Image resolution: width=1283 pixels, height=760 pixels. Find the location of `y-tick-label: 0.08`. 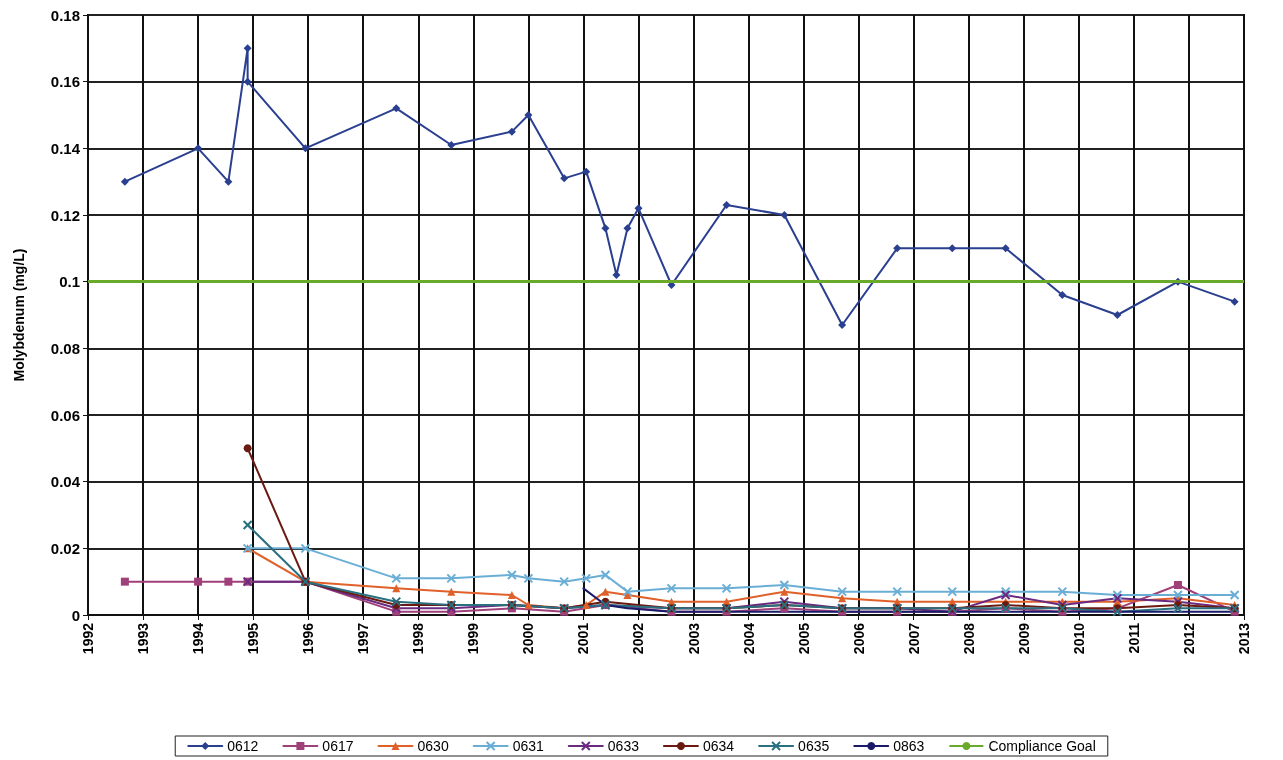

y-tick-label: 0.08 is located at coordinates (65, 348).